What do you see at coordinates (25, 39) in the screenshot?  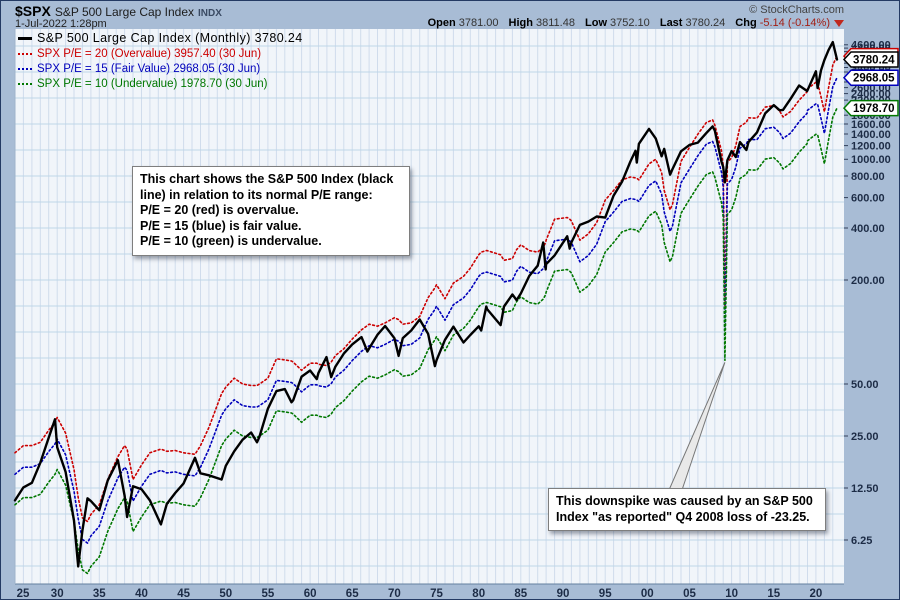 I see `solid-line-swatch` at bounding box center [25, 39].